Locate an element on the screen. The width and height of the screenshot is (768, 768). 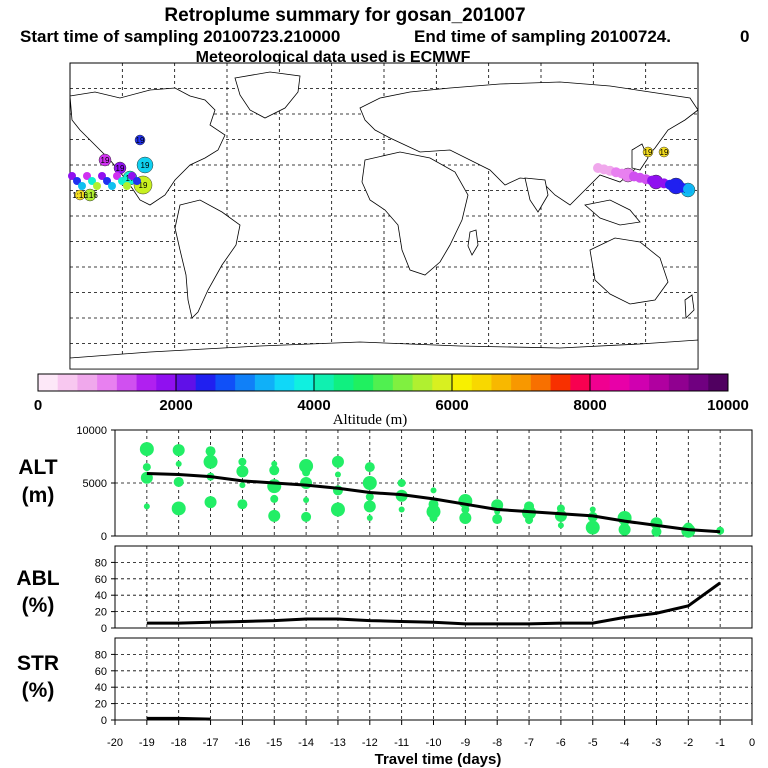
colorbar-tick-label: 0 is located at coordinates (38, 405).